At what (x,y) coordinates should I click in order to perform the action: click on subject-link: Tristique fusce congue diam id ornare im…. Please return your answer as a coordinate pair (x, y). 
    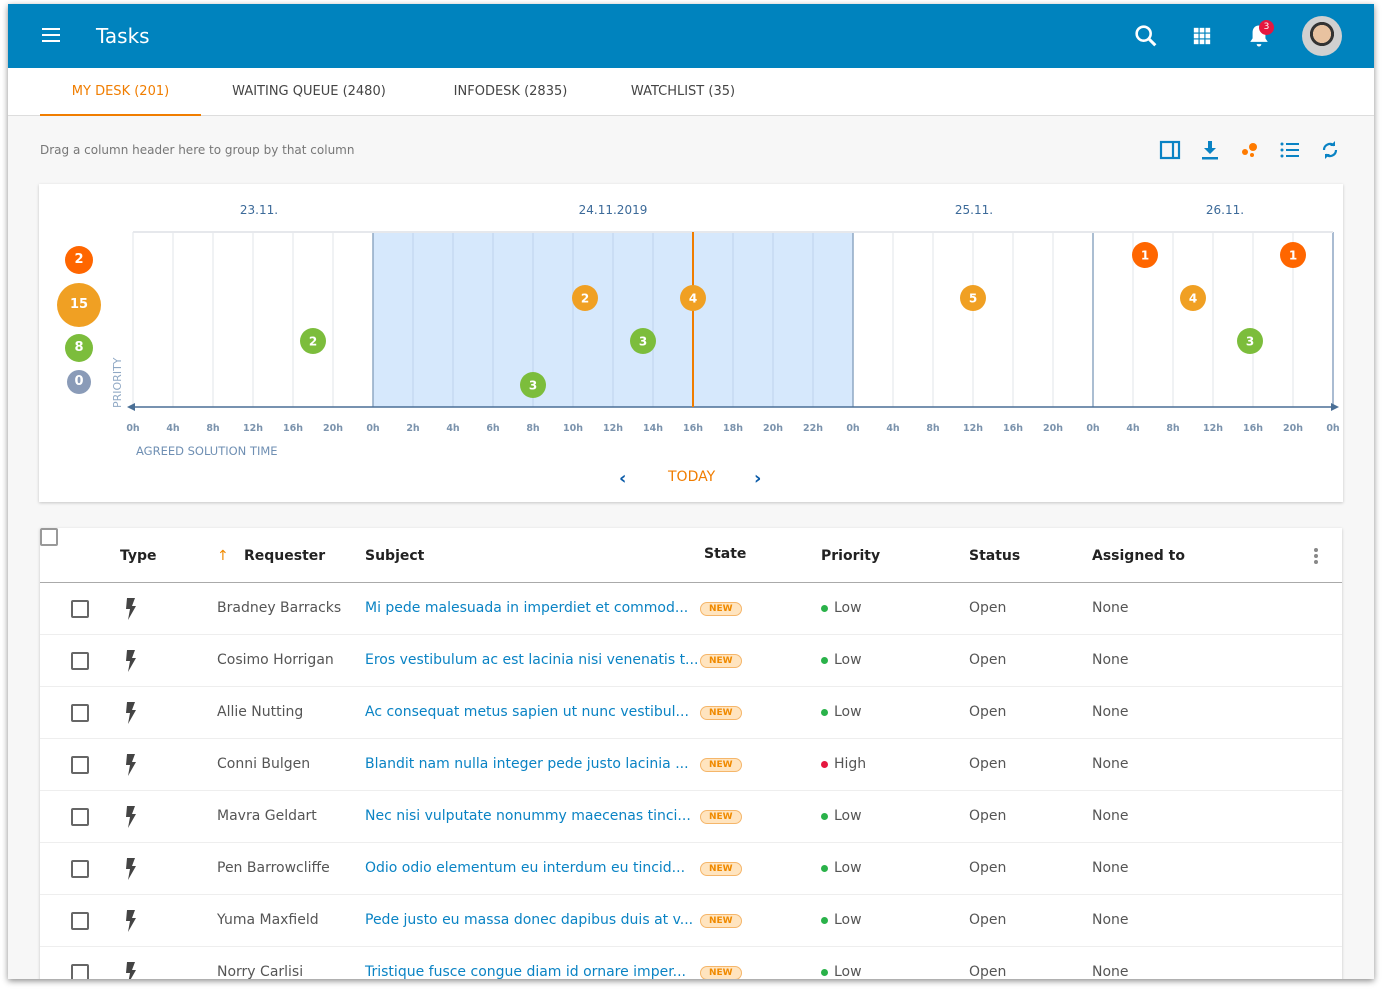
    Looking at the image, I should click on (526, 971).